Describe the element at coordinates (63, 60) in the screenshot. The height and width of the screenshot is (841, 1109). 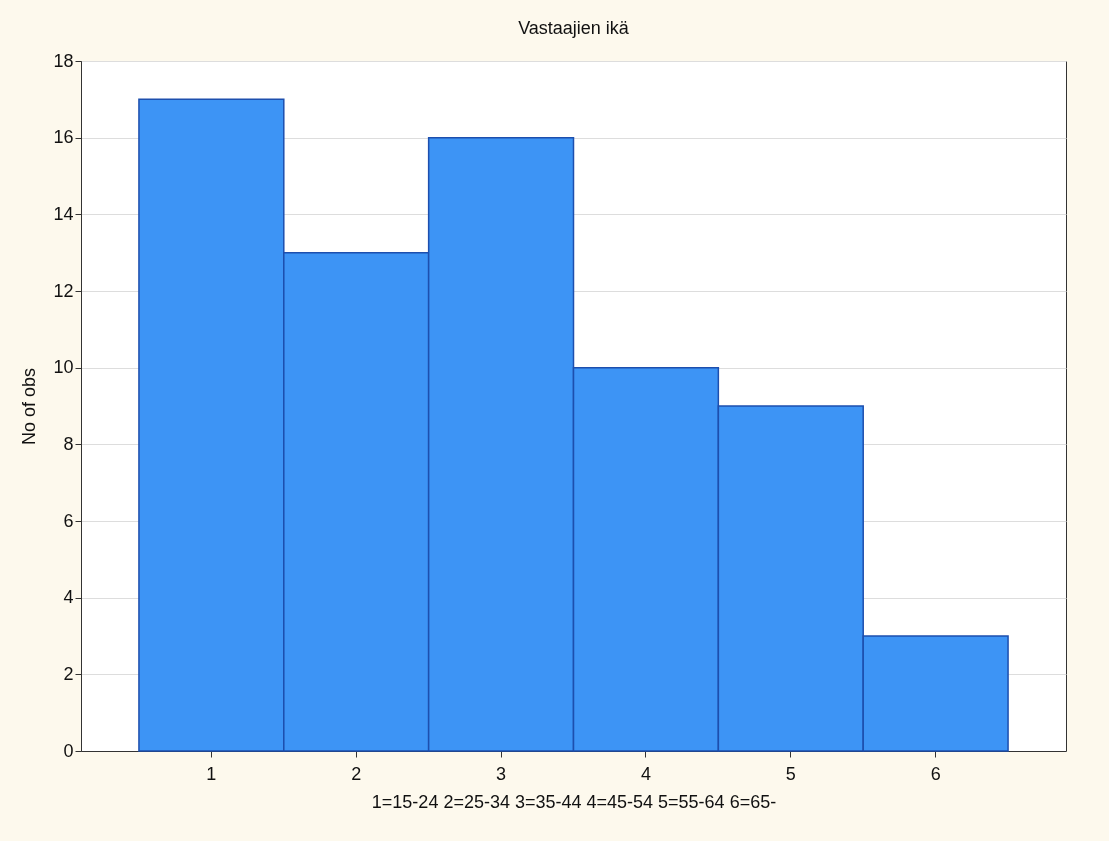
I see `y-tick-label: 18` at that location.